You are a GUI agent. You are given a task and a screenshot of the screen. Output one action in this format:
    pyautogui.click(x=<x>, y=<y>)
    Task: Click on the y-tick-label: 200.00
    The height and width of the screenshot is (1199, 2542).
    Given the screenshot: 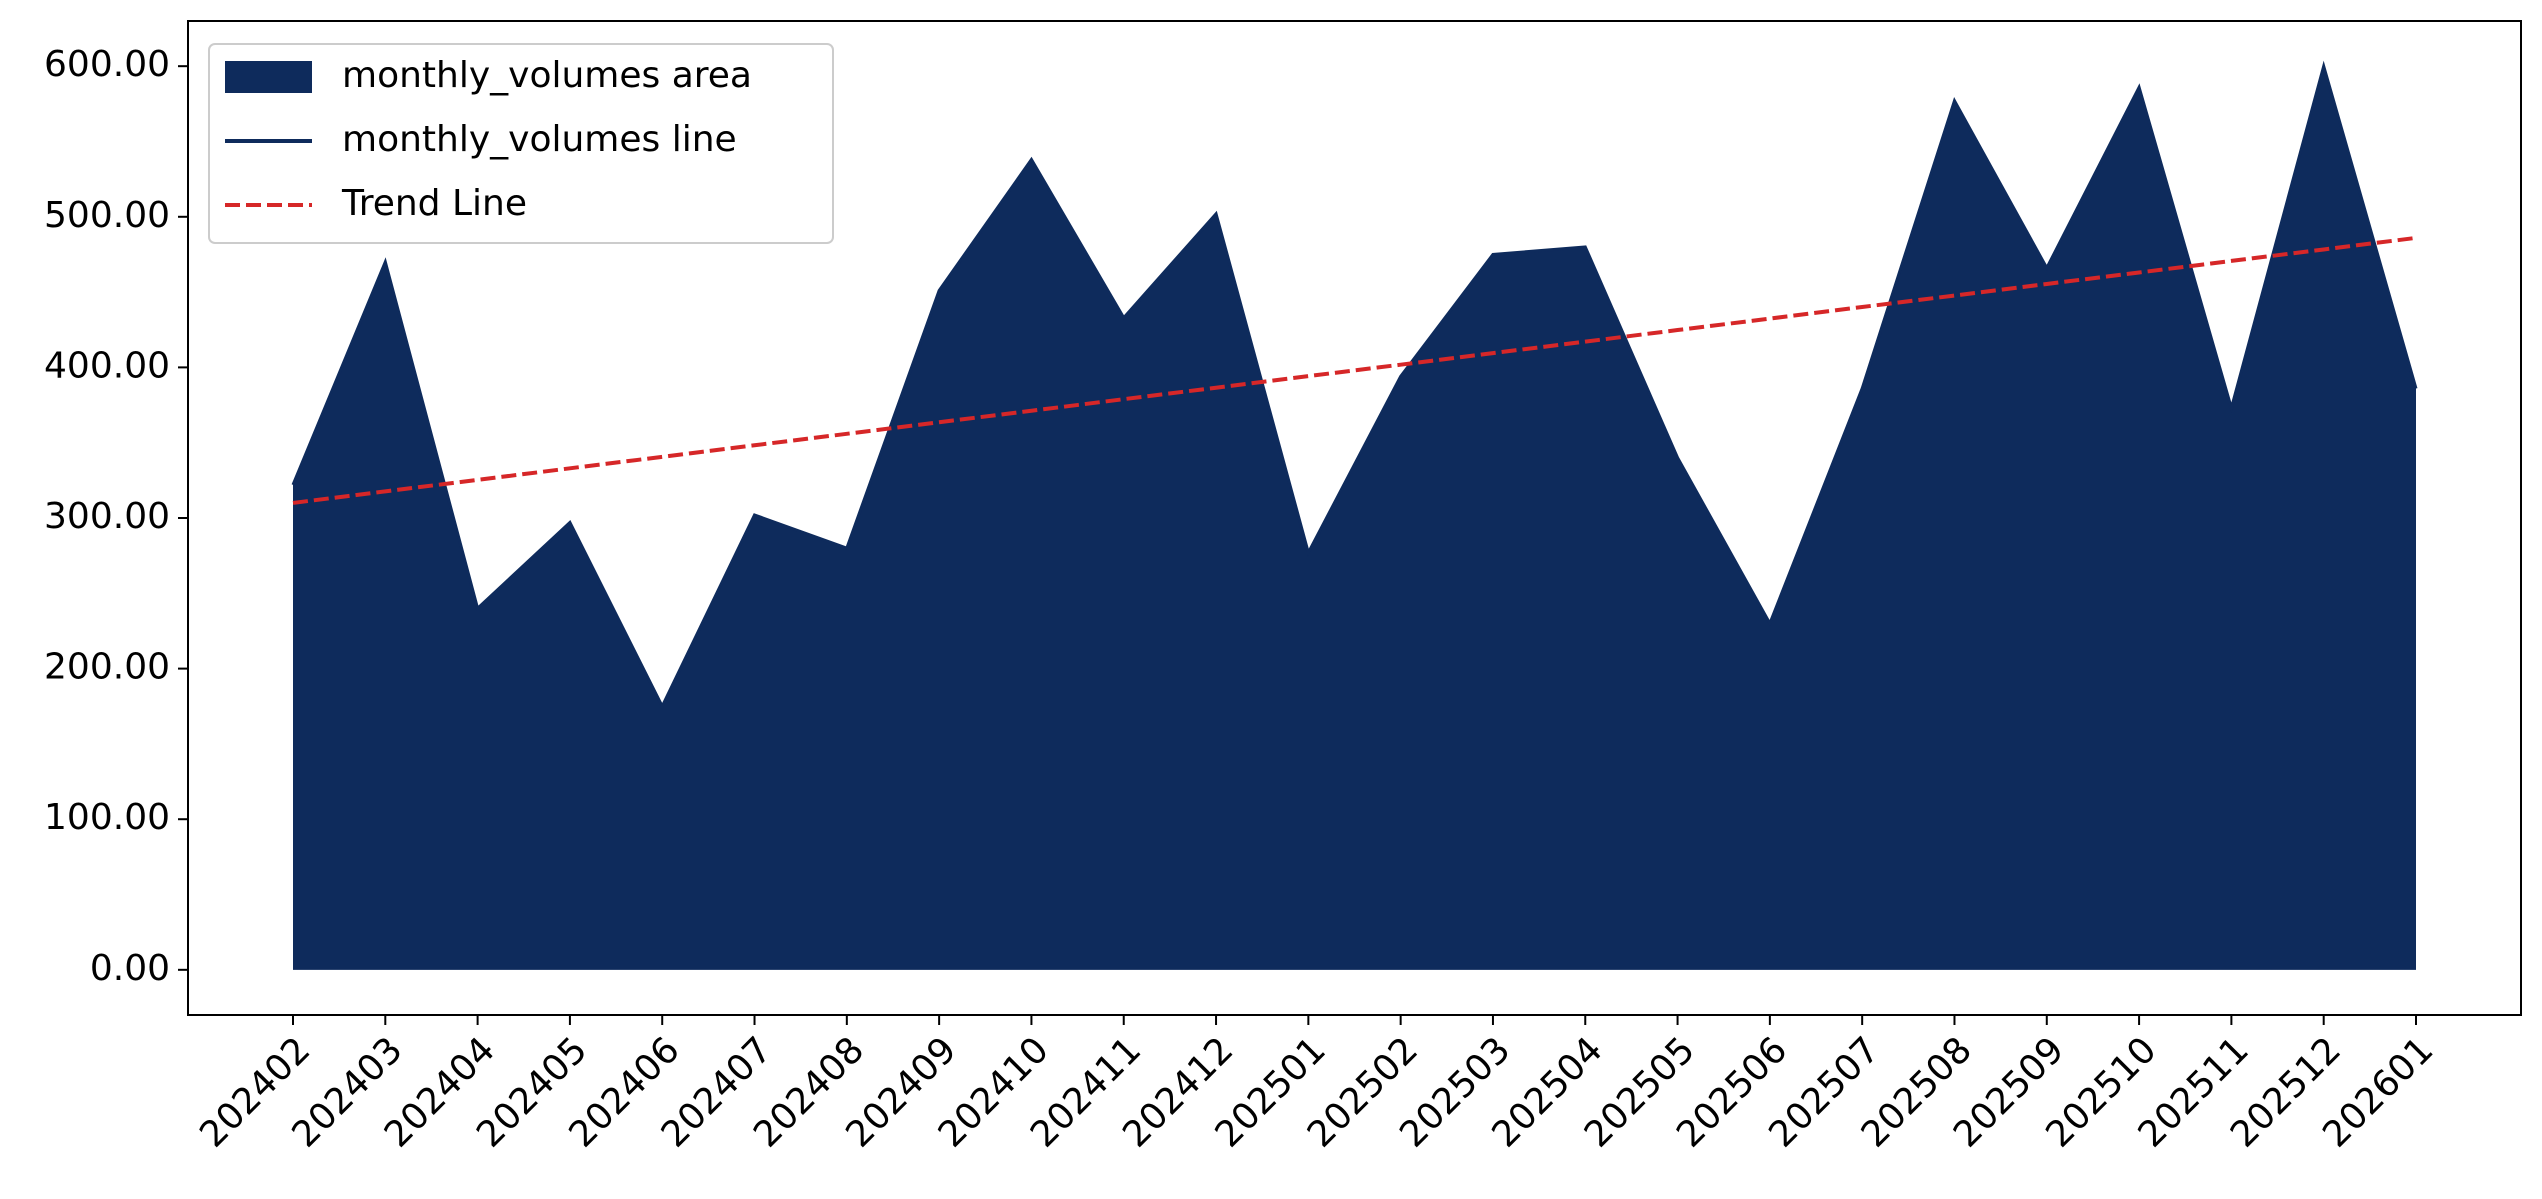 What is the action you would take?
    pyautogui.click(x=107, y=667)
    